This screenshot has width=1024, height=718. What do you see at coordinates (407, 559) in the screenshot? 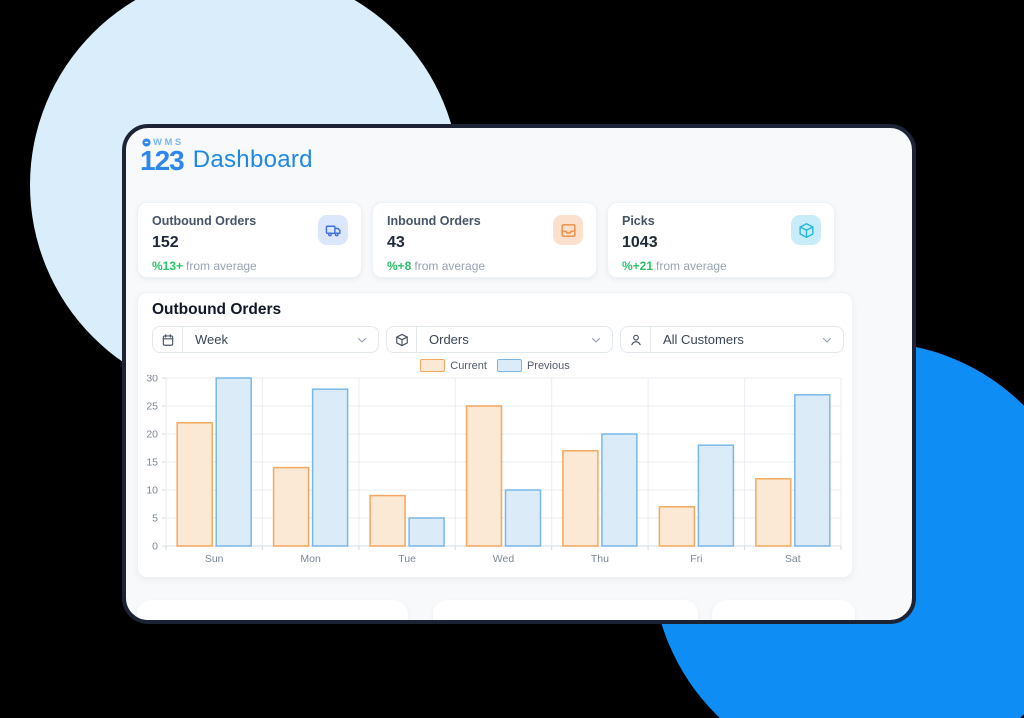
I see `svg-text: Tue` at bounding box center [407, 559].